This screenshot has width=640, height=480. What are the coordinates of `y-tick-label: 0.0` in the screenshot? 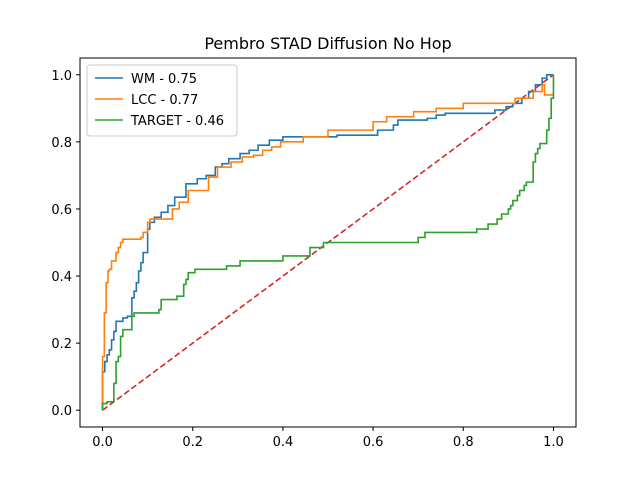 It's located at (61, 411).